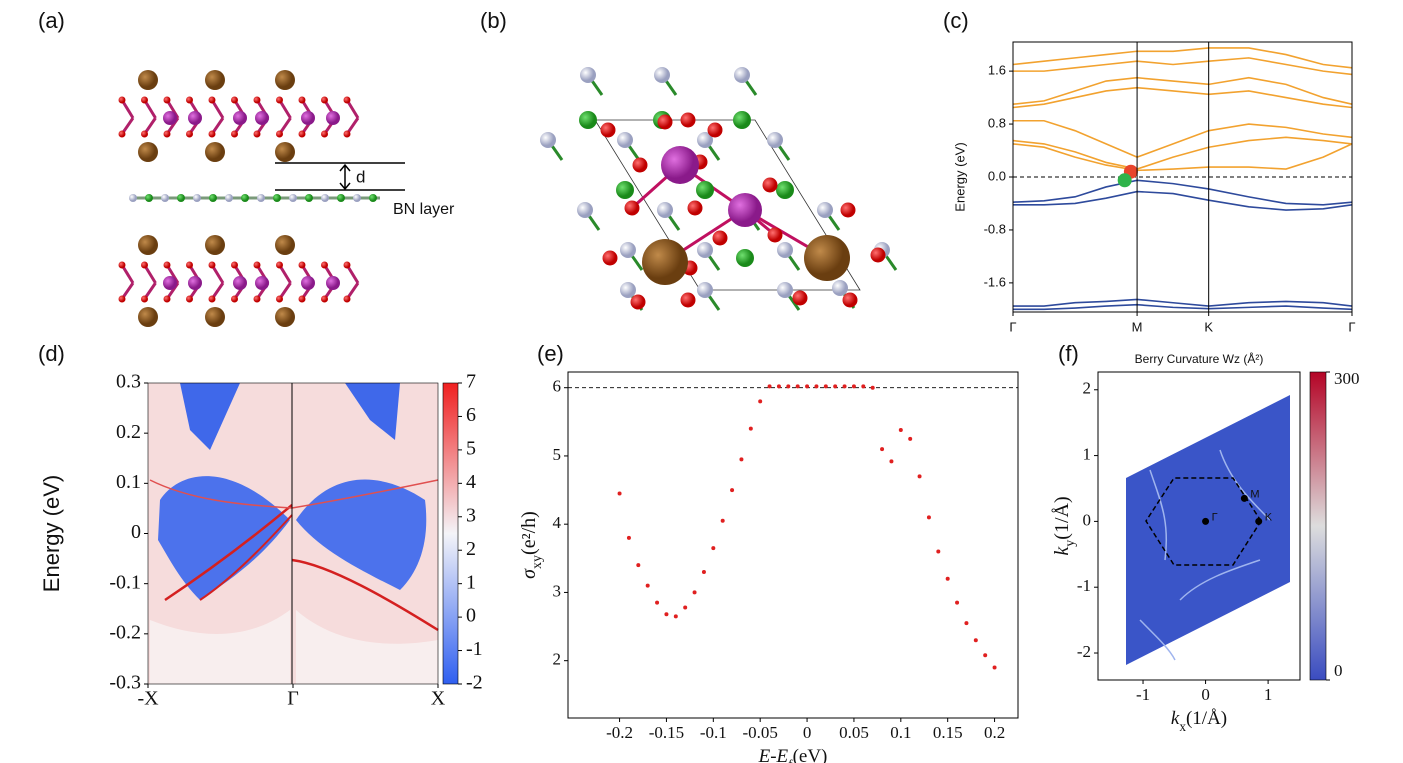 Image resolution: width=1403 pixels, height=763 pixels. I want to click on layered-structure, so click(249, 198).